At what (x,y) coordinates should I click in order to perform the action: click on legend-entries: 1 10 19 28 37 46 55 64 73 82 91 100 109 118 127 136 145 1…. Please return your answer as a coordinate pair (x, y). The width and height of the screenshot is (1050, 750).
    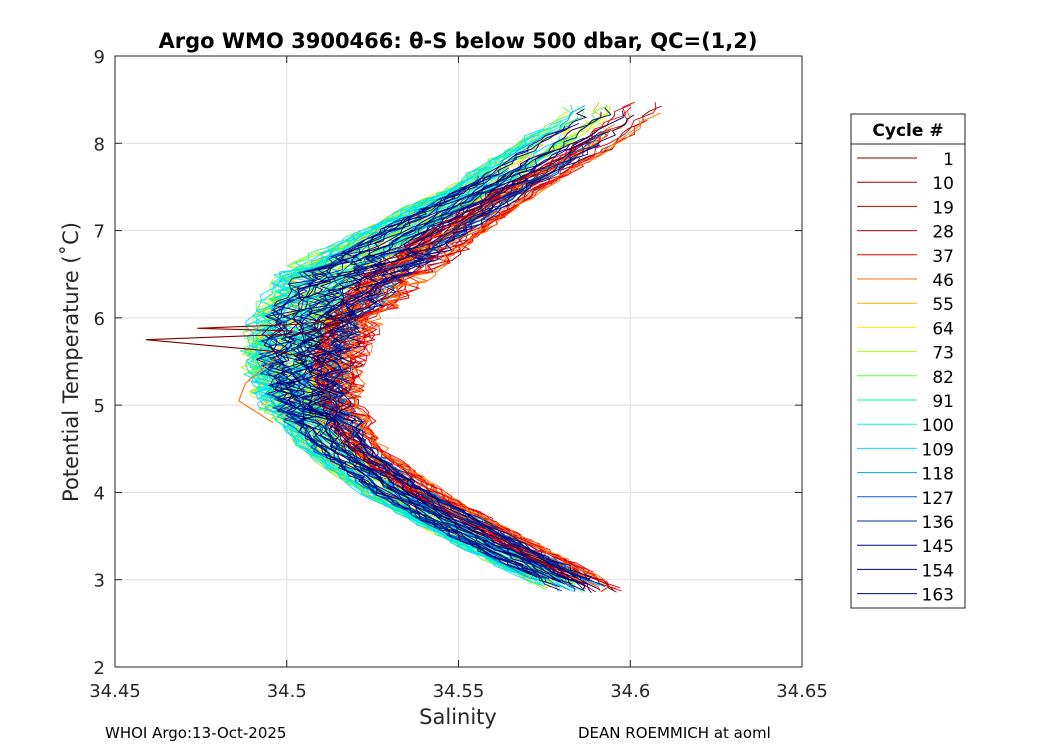
    Looking at the image, I should click on (905, 378).